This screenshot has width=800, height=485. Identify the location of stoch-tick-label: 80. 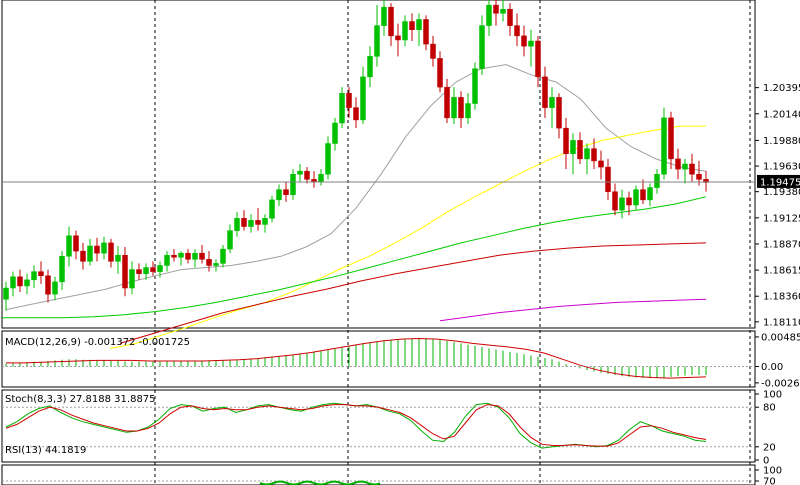
(769, 408).